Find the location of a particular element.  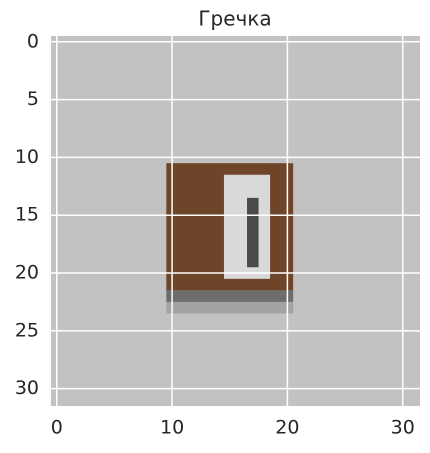

chart-title: Гречка is located at coordinates (234, 19).